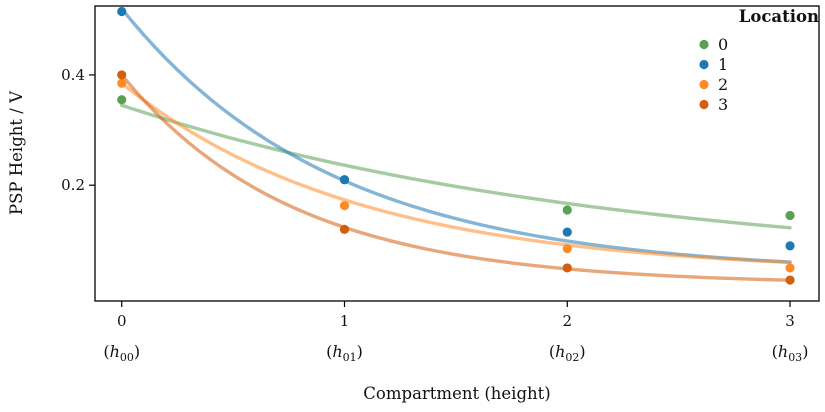 The height and width of the screenshot is (412, 825). I want to click on x-tick-label: 0, so click(122, 321).